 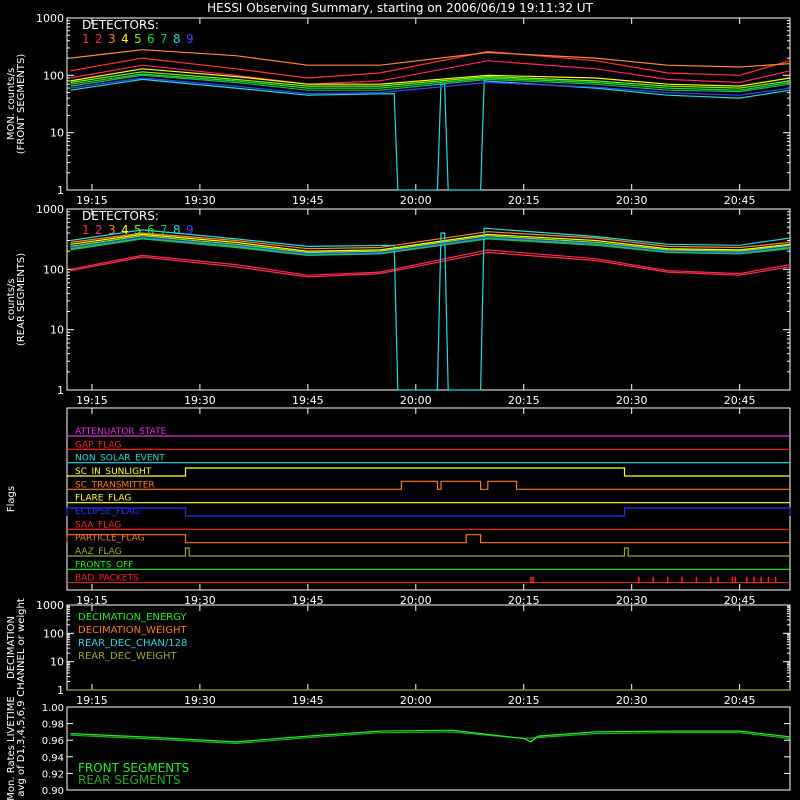 What do you see at coordinates (53, 758) in the screenshot?
I see `y-tick-label: 0.94` at bounding box center [53, 758].